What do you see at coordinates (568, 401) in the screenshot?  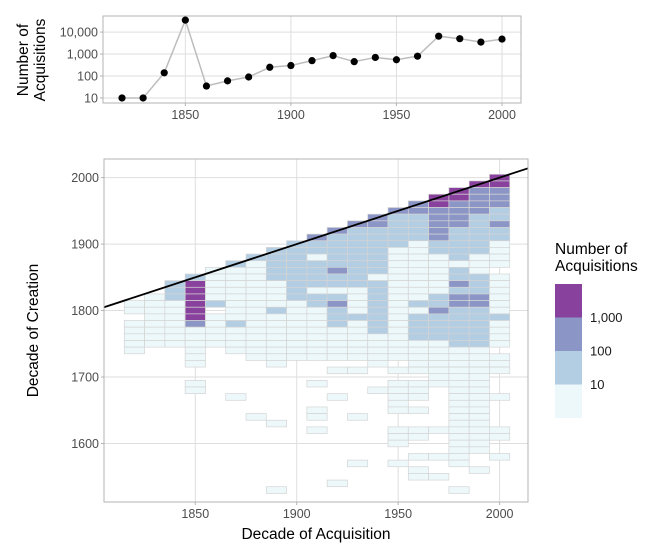 I see `legend-color-key` at bounding box center [568, 401].